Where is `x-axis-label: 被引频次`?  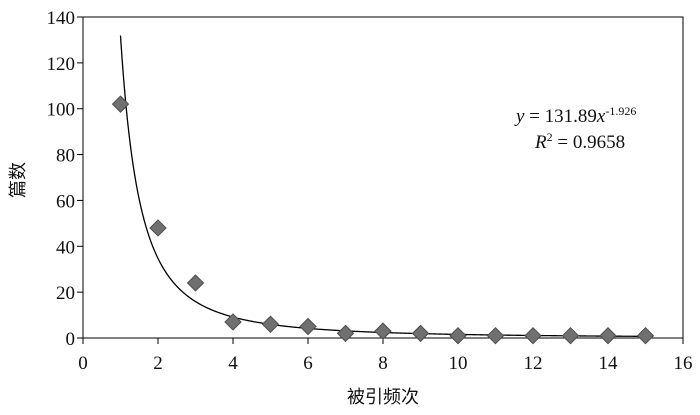
x-axis-label: 被引频次 is located at coordinates (383, 397).